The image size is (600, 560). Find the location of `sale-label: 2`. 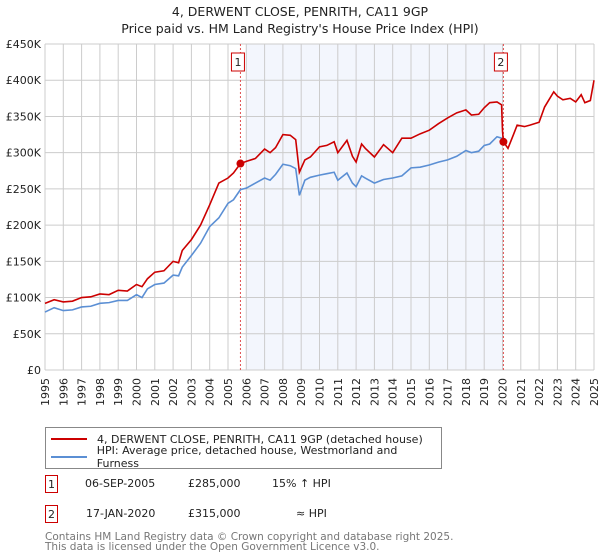

sale-label: 2 is located at coordinates (500, 62).